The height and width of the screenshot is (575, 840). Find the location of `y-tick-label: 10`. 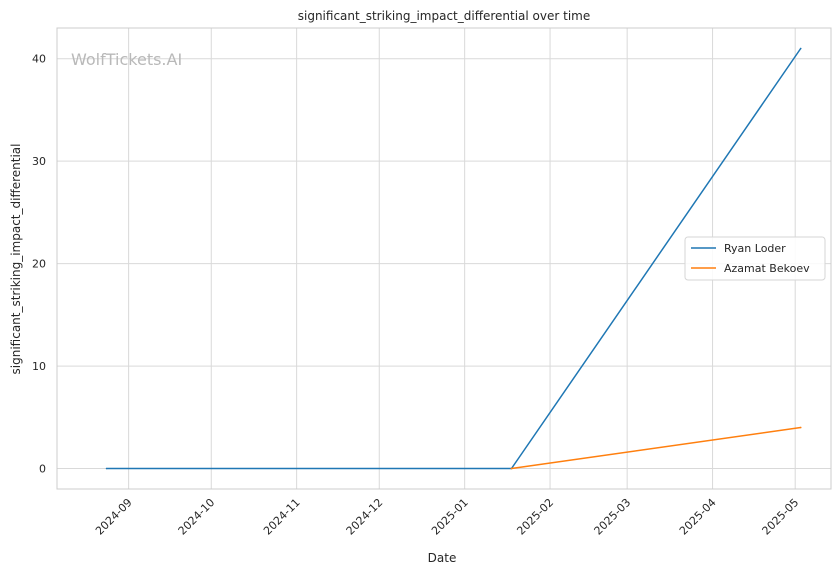

y-tick-label: 10 is located at coordinates (39, 366).